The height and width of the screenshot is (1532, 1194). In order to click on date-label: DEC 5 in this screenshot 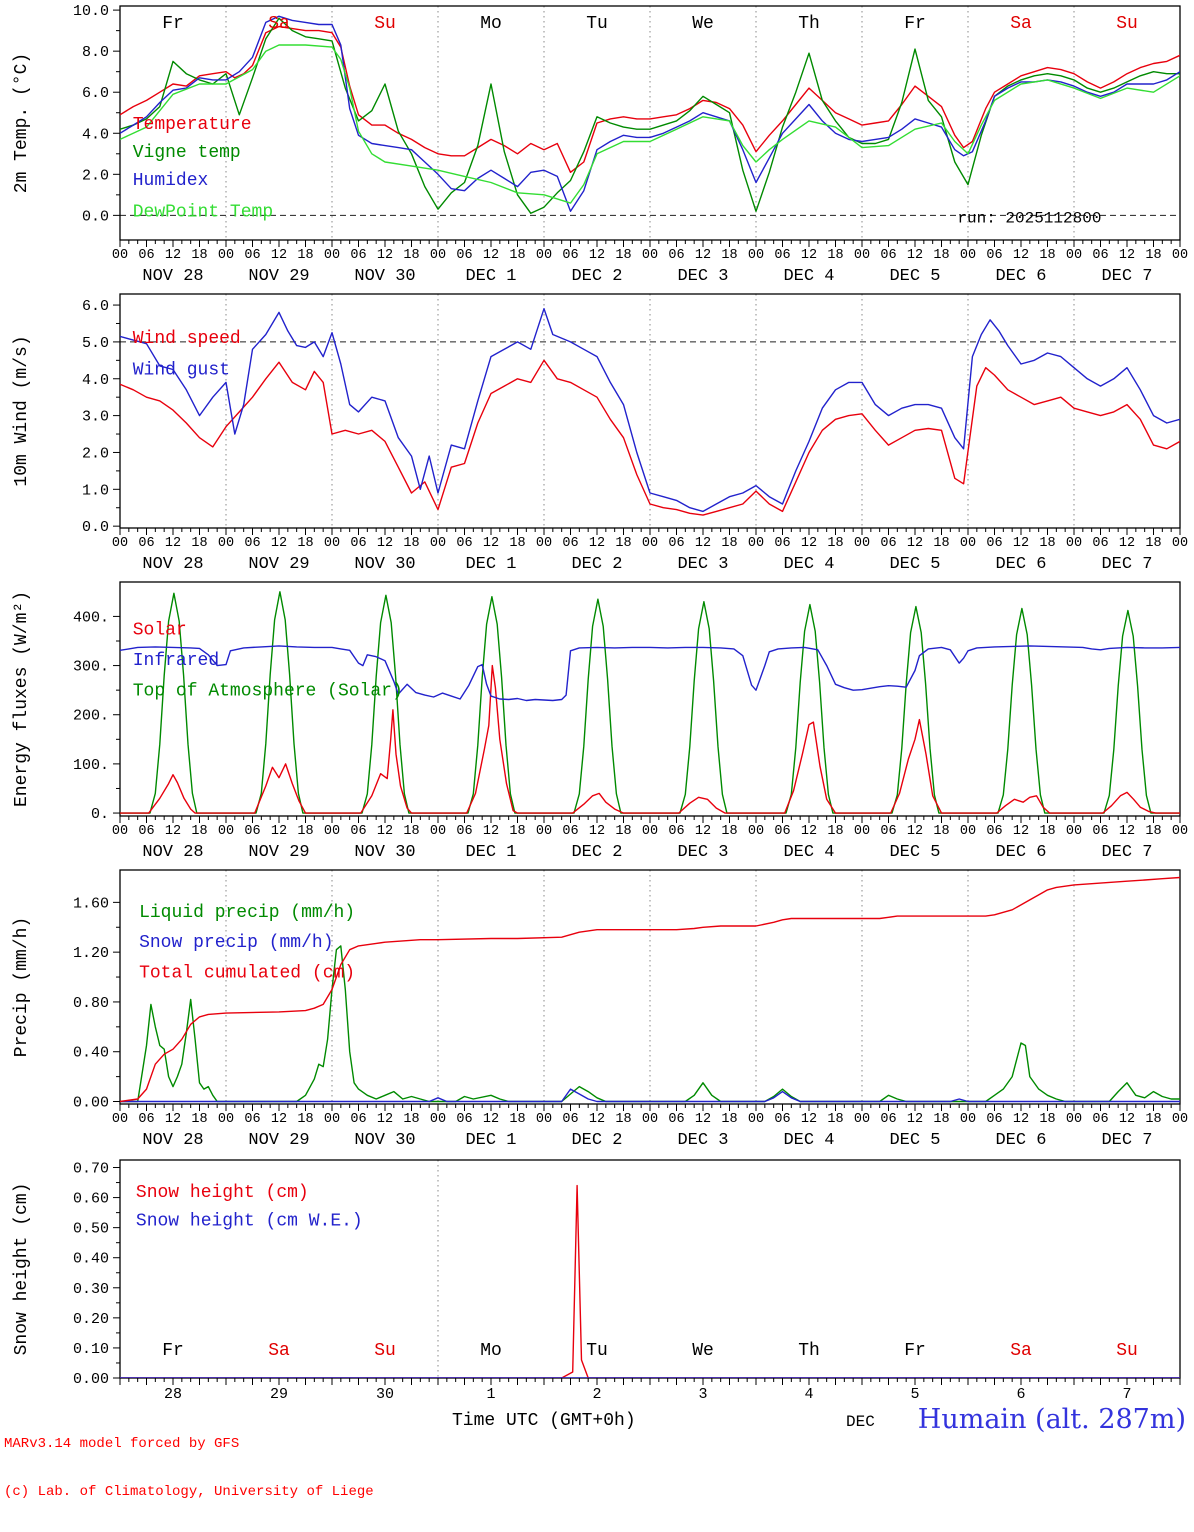, I will do `click(914, 276)`.